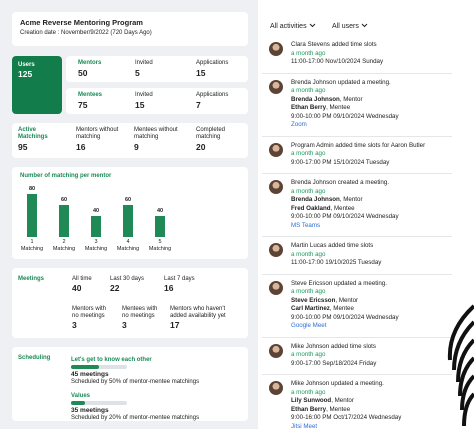  Describe the element at coordinates (90, 374) in the screenshot. I see `schedule-meetings: 45 meetings` at that location.